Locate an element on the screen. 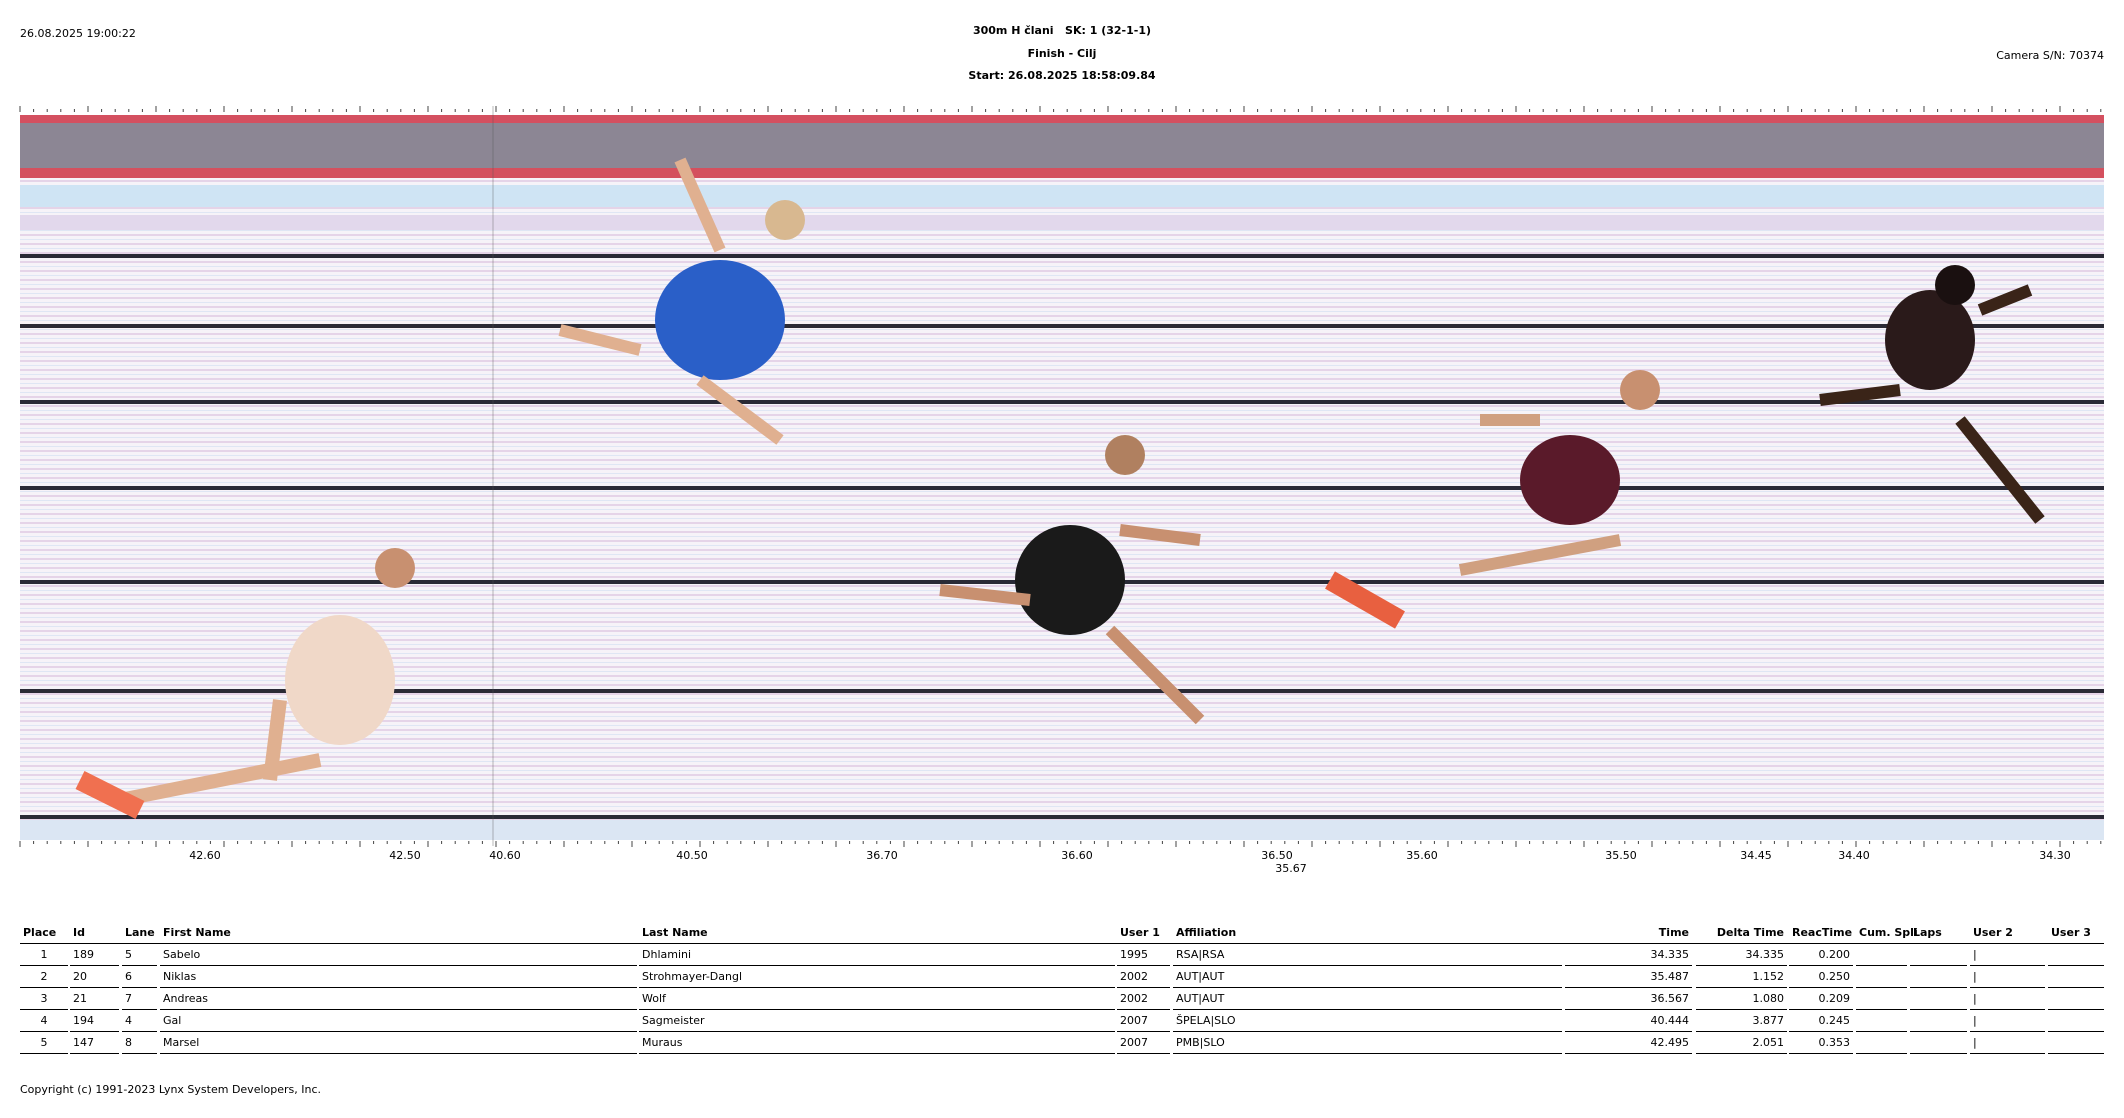  table-cell: Niklas is located at coordinates (398, 978).